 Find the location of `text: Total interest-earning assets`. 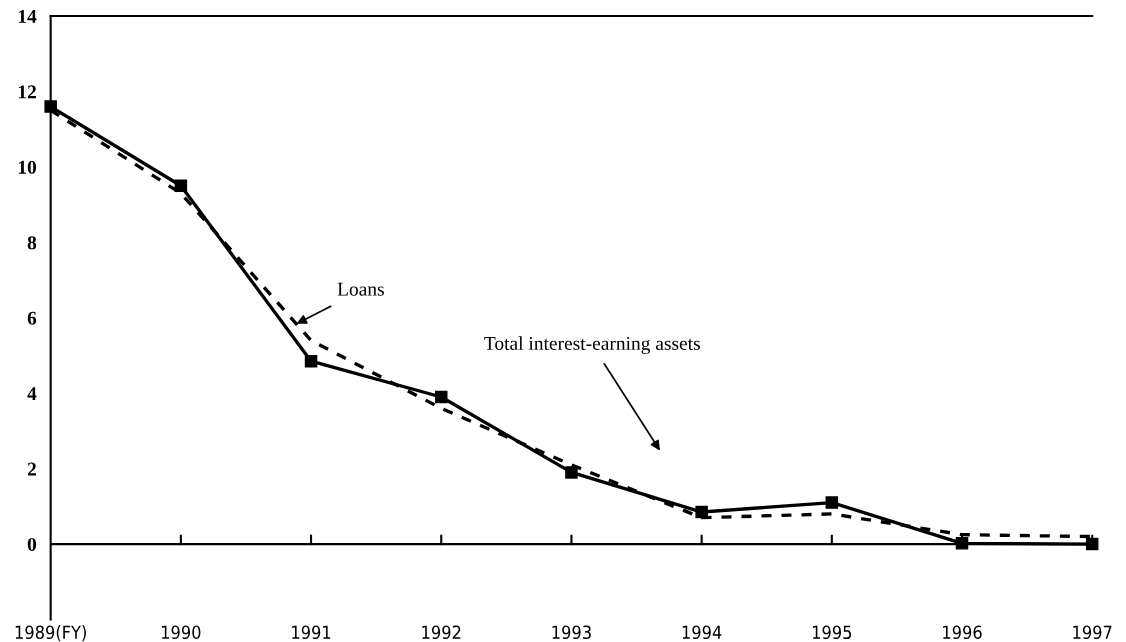

text: Total interest-earning assets is located at coordinates (592, 345).